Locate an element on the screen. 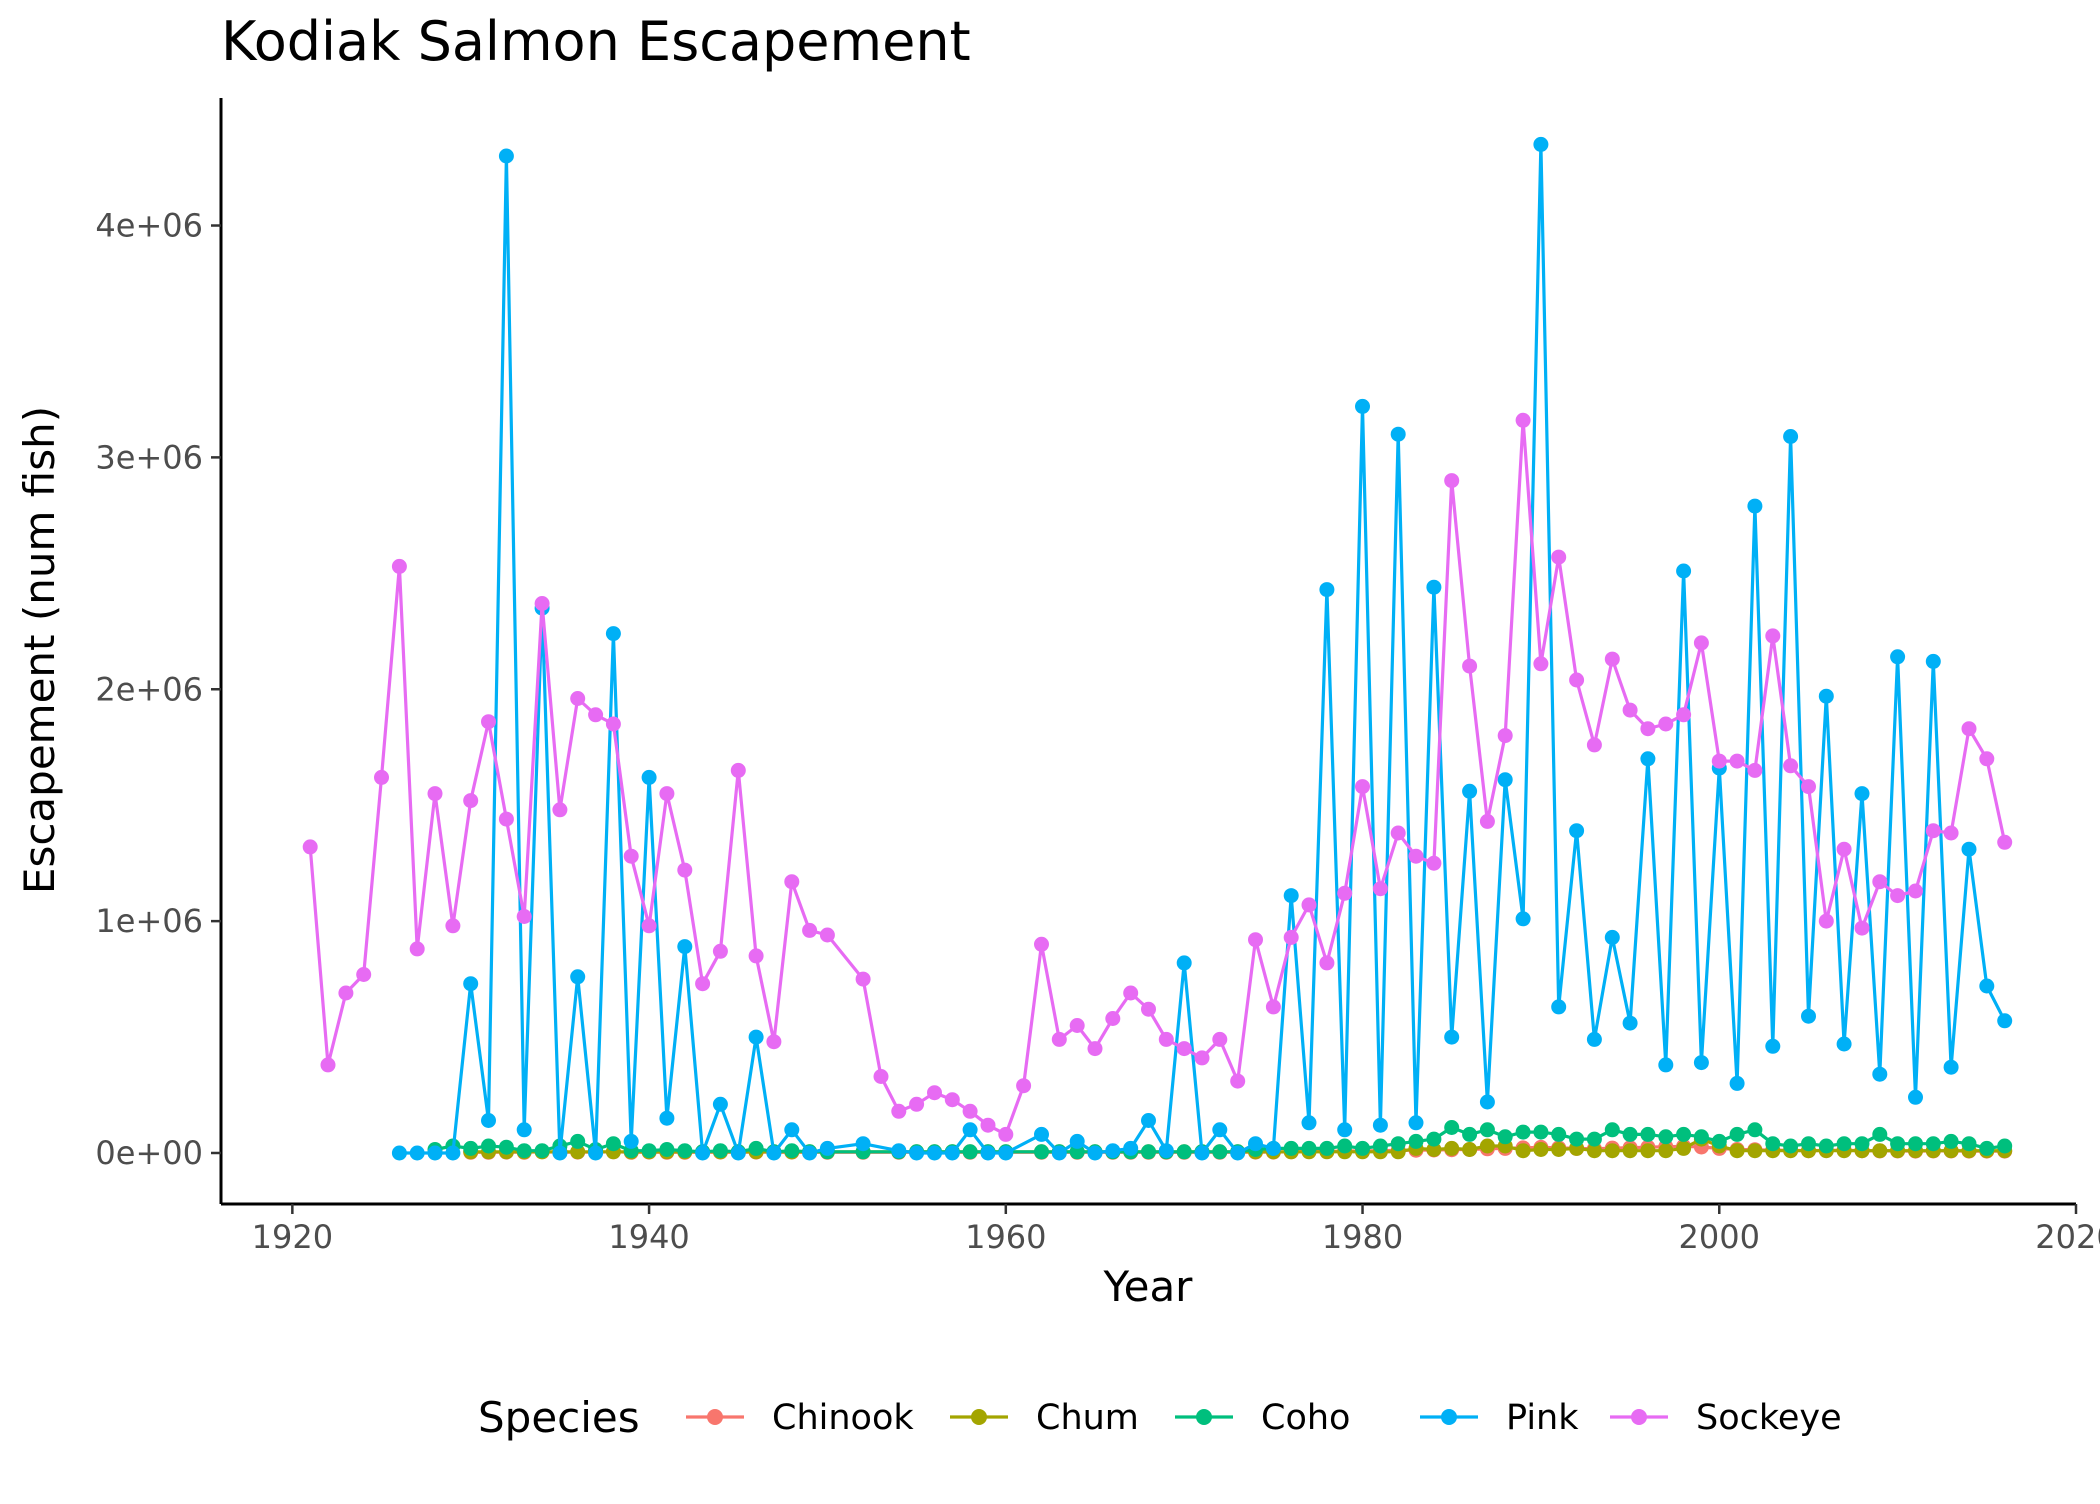 Image resolution: width=2100 pixels, height=1504 pixels. x-axis-ticks: 1920 1940 1960 1980 2000 2020 is located at coordinates (1176, 1230).